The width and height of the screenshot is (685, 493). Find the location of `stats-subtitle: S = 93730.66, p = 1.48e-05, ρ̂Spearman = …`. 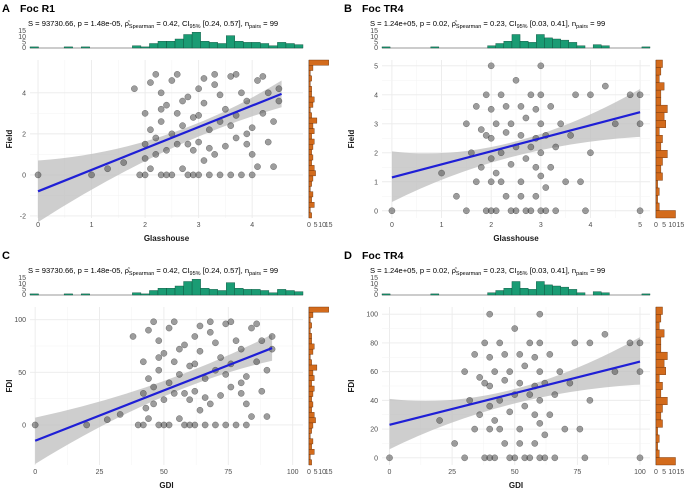

stats-subtitle: S = 93730.66, p = 1.48e-05, ρ̂Spearman = … is located at coordinates (153, 271).